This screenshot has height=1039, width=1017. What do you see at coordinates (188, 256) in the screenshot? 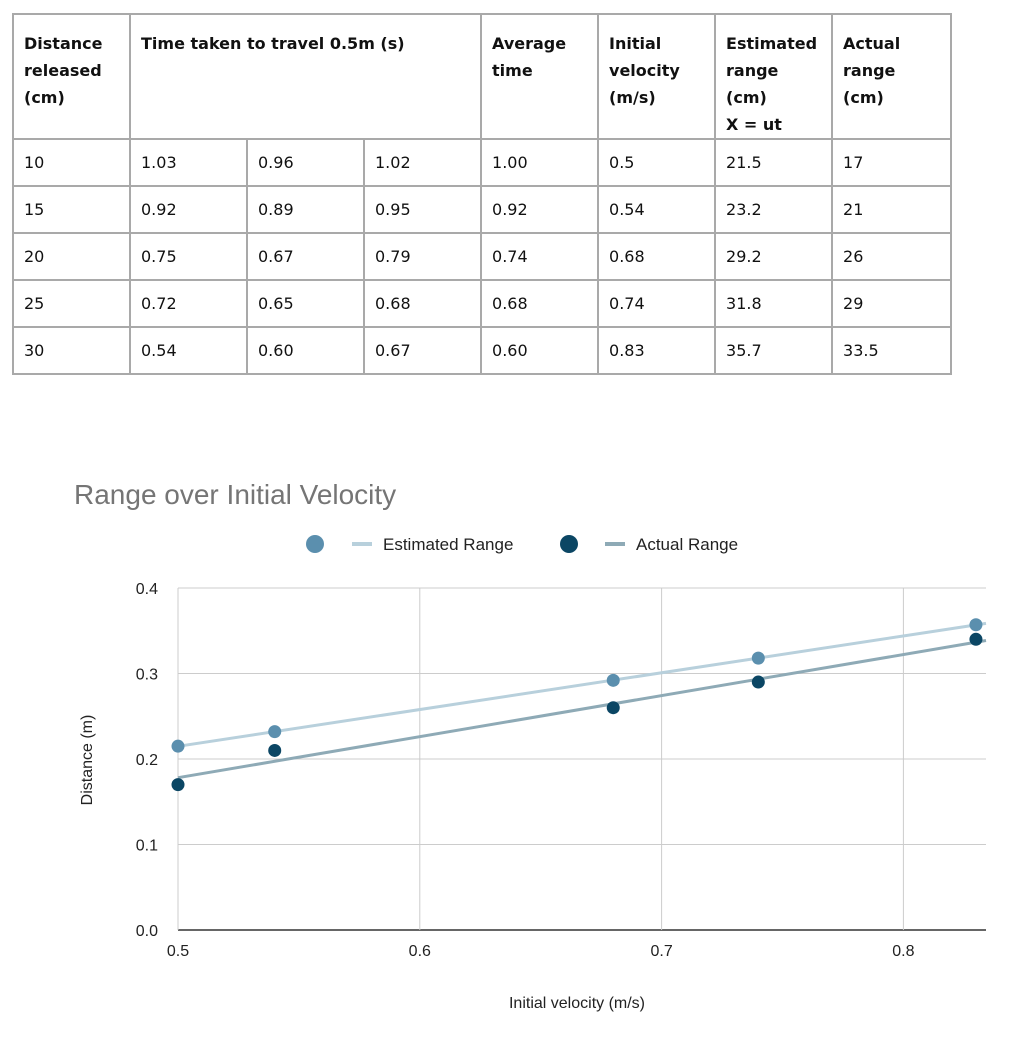
I see `table-cell: 0.75` at bounding box center [188, 256].